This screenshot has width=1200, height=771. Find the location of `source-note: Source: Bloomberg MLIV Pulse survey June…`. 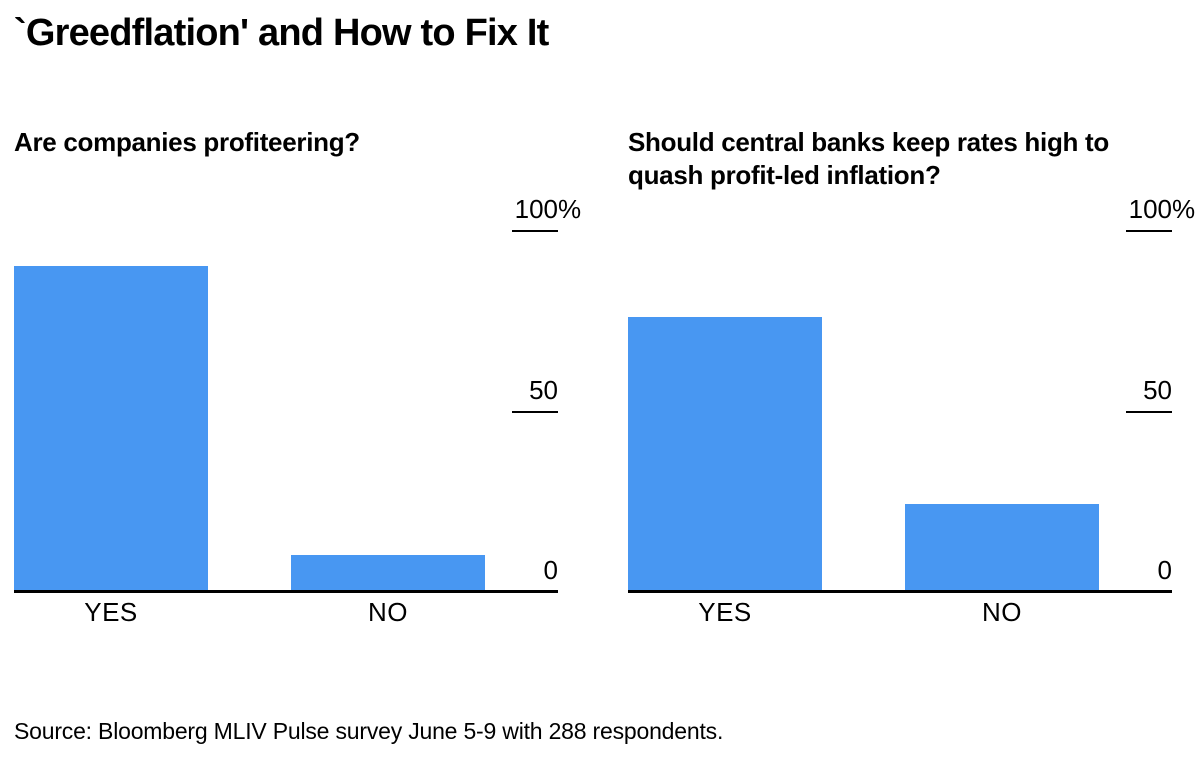

source-note: Source: Bloomberg MLIV Pulse survey June… is located at coordinates (369, 731).